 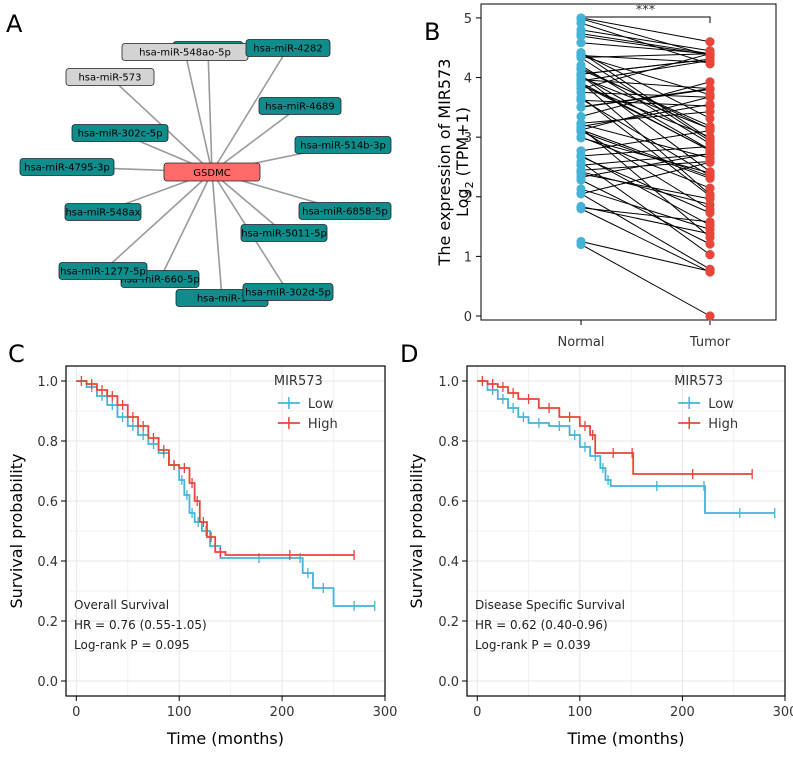 I want to click on km-curve-low, so click(x=626, y=447).